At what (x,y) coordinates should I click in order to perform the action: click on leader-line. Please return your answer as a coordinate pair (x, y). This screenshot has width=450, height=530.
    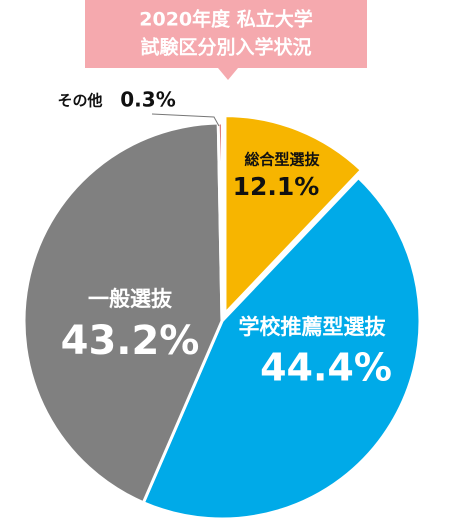
    Looking at the image, I should click on (185, 120).